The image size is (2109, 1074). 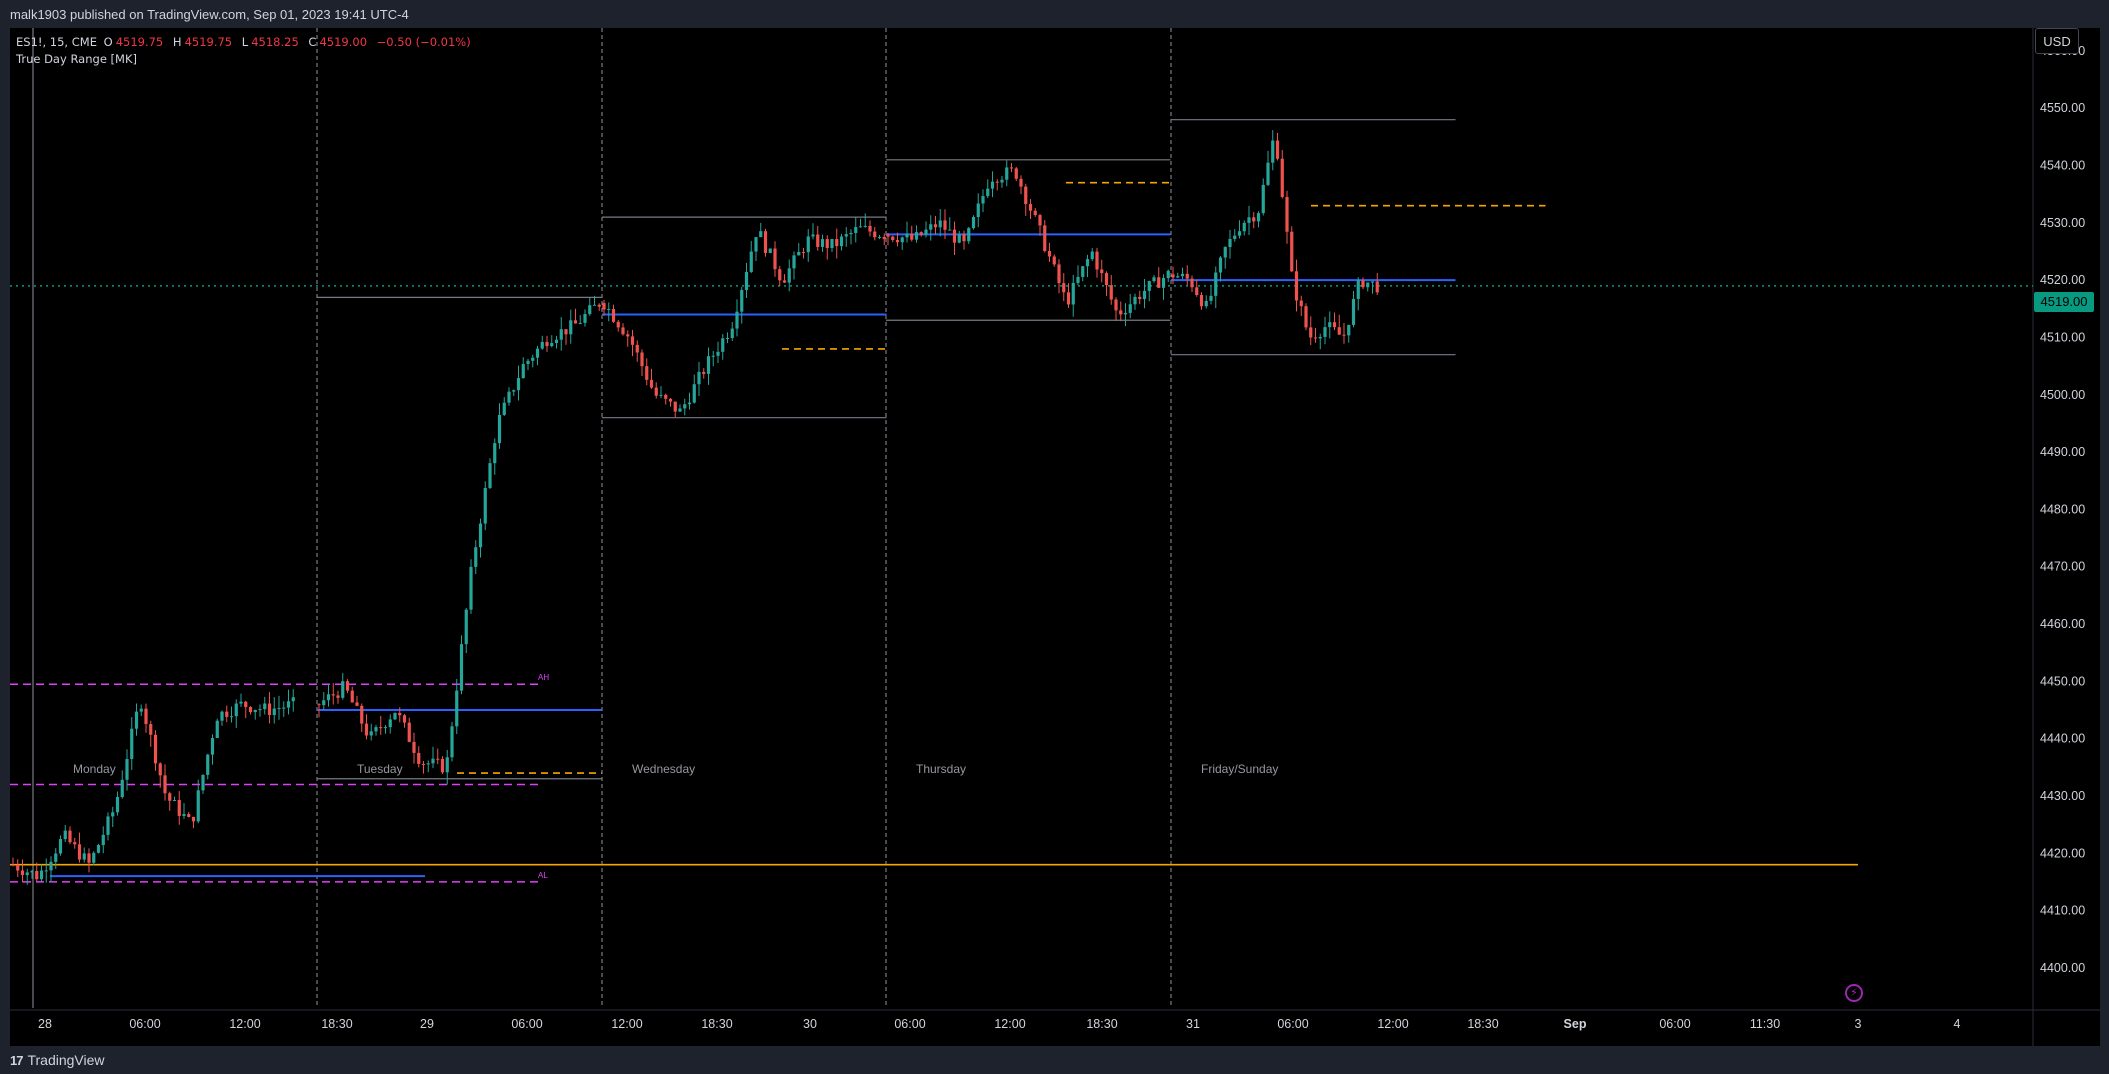 What do you see at coordinates (56, 42) in the screenshot?
I see `symbol-label: ES1!, 15, CME` at bounding box center [56, 42].